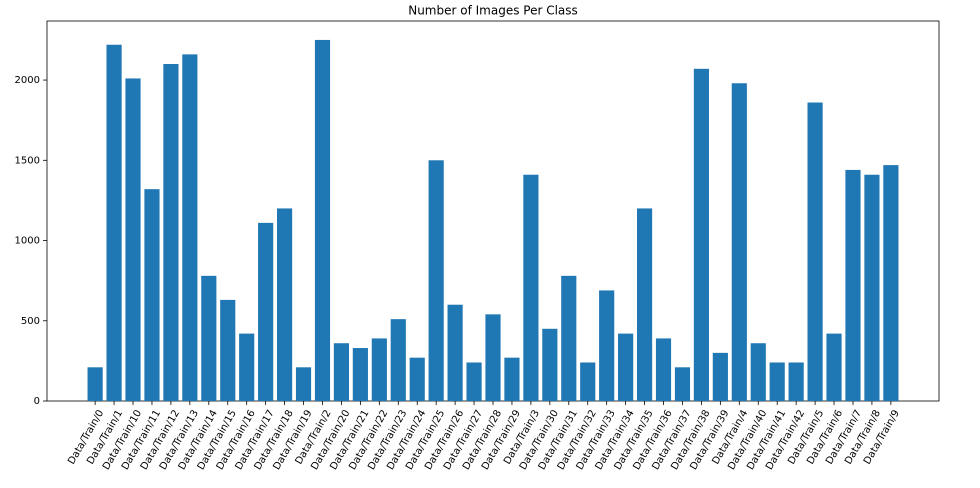  What do you see at coordinates (30, 321) in the screenshot?
I see `y-tick-label: 500` at bounding box center [30, 321].